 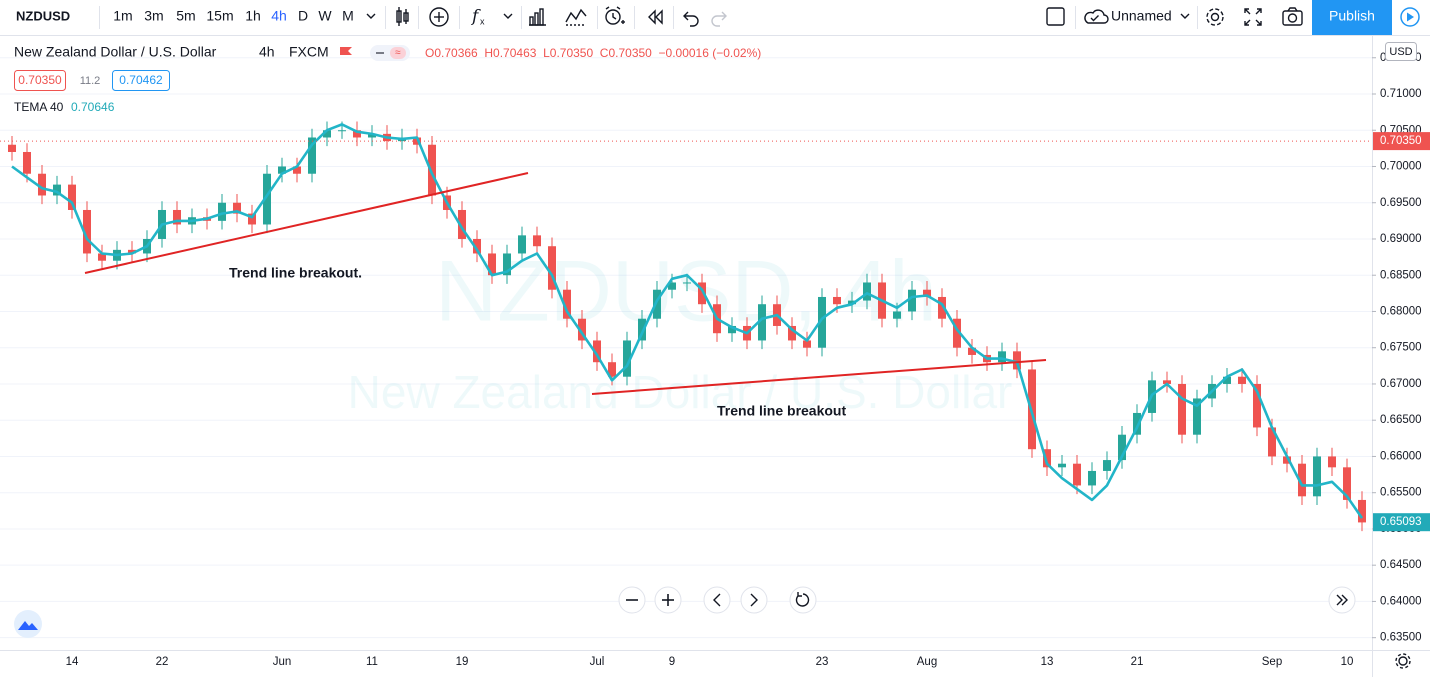 What do you see at coordinates (1401, 275) in the screenshot?
I see `y-tick-label: 0.68500` at bounding box center [1401, 275].